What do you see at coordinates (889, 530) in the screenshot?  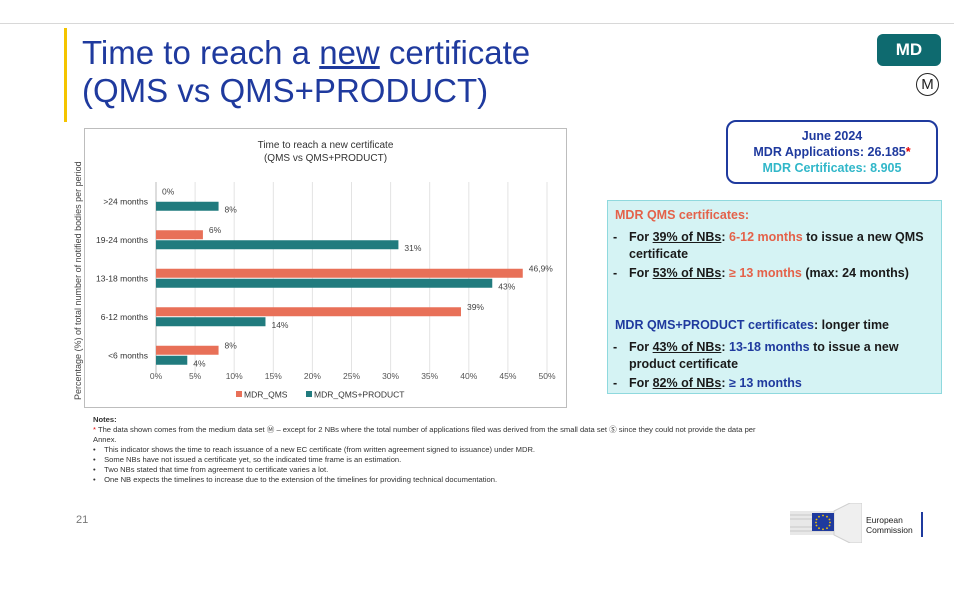 I see `logo-line-2: Commission` at bounding box center [889, 530].